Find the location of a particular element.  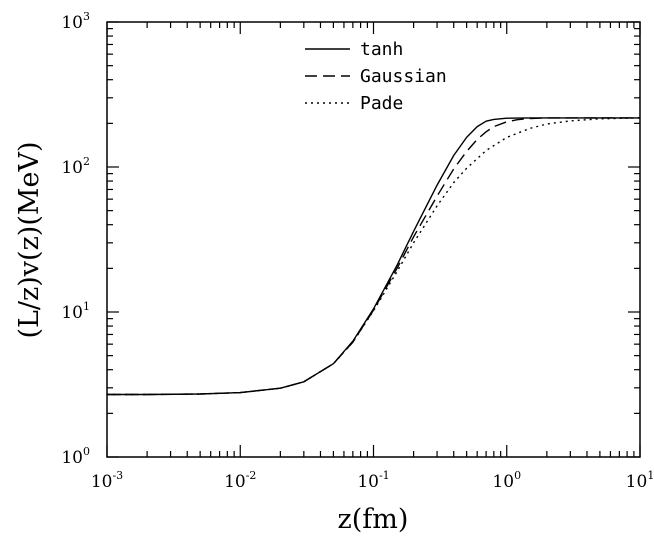

x-tick-label: 10⁻¹ is located at coordinates (373, 480).